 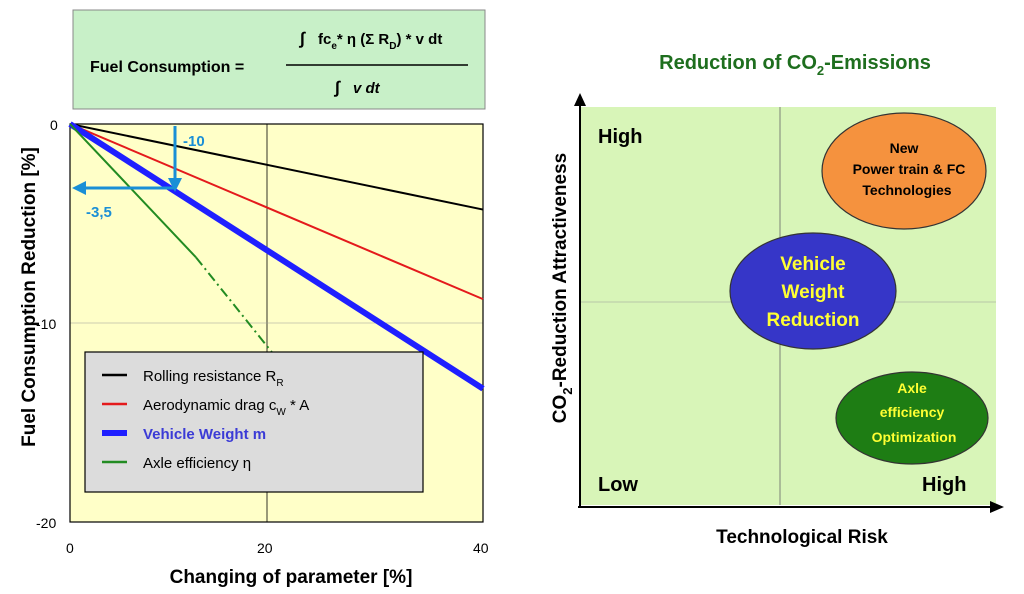 What do you see at coordinates (997, 507) in the screenshot?
I see `matrix-x-arrowhead` at bounding box center [997, 507].